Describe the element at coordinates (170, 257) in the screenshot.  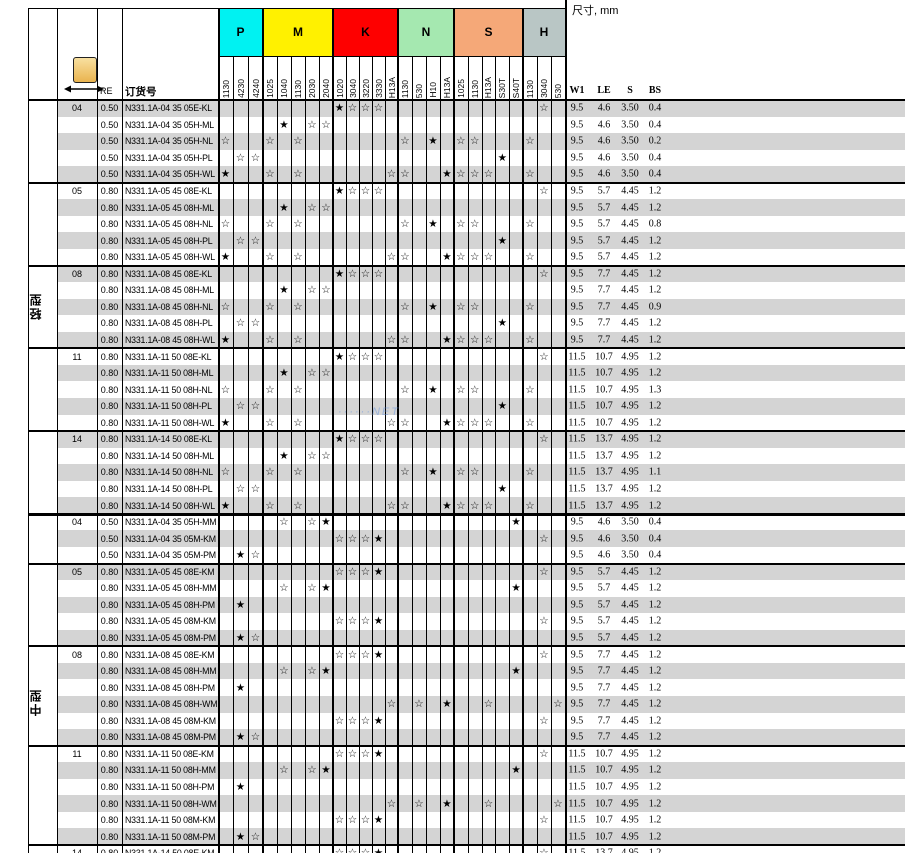
I see `order-number-cell: N331.1A-05 45 08H-WL` at that location.